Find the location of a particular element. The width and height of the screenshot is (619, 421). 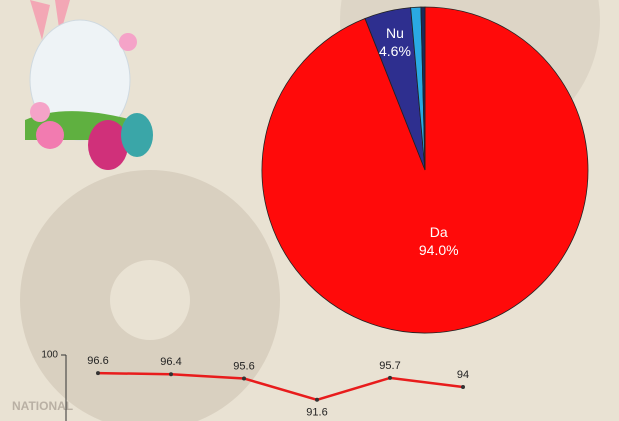

line-series is located at coordinates (280, 386).